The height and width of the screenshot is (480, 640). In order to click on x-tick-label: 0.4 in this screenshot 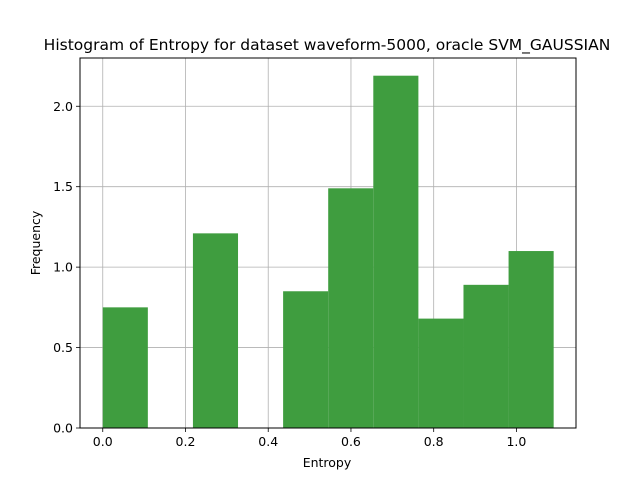, I will do `click(268, 441)`.